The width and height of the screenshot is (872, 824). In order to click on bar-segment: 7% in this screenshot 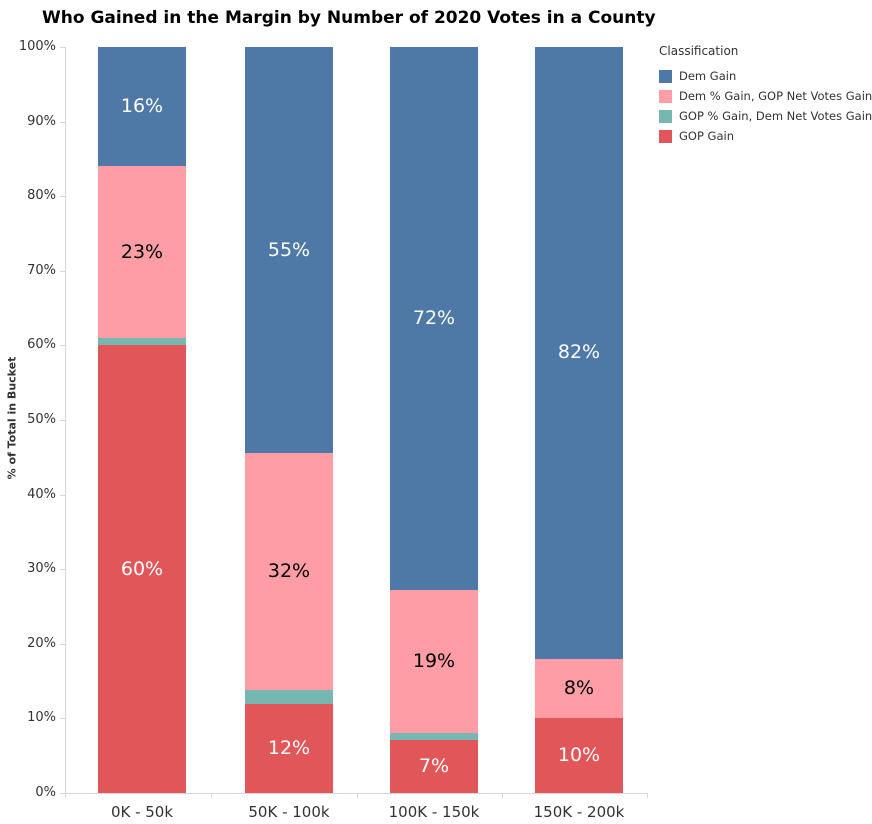, I will do `click(434, 766)`.